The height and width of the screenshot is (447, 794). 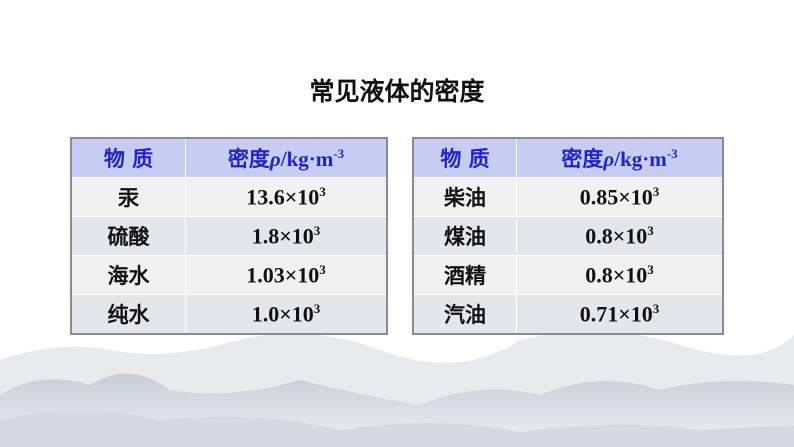 What do you see at coordinates (397, 91) in the screenshot?
I see `page-title: 常见液体的密度` at bounding box center [397, 91].